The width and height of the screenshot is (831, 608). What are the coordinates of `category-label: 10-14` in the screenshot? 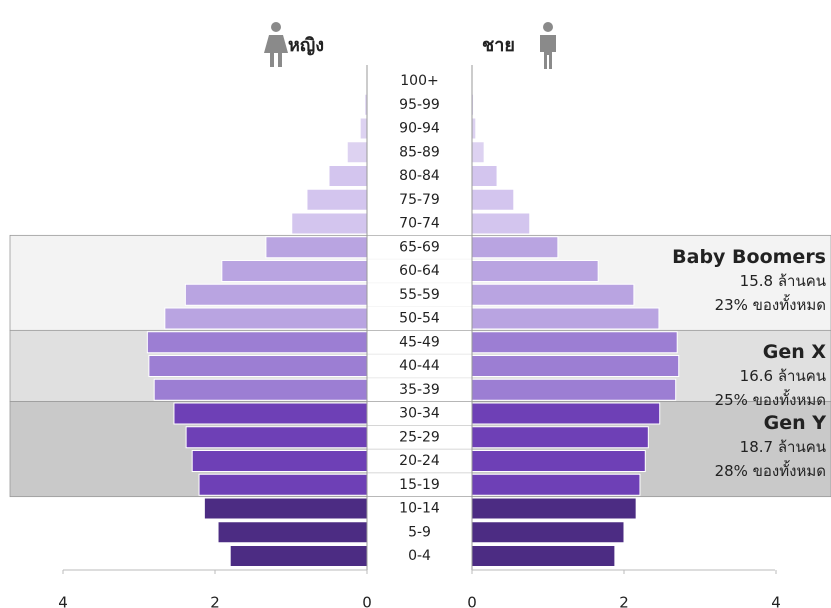 It's located at (419, 509).